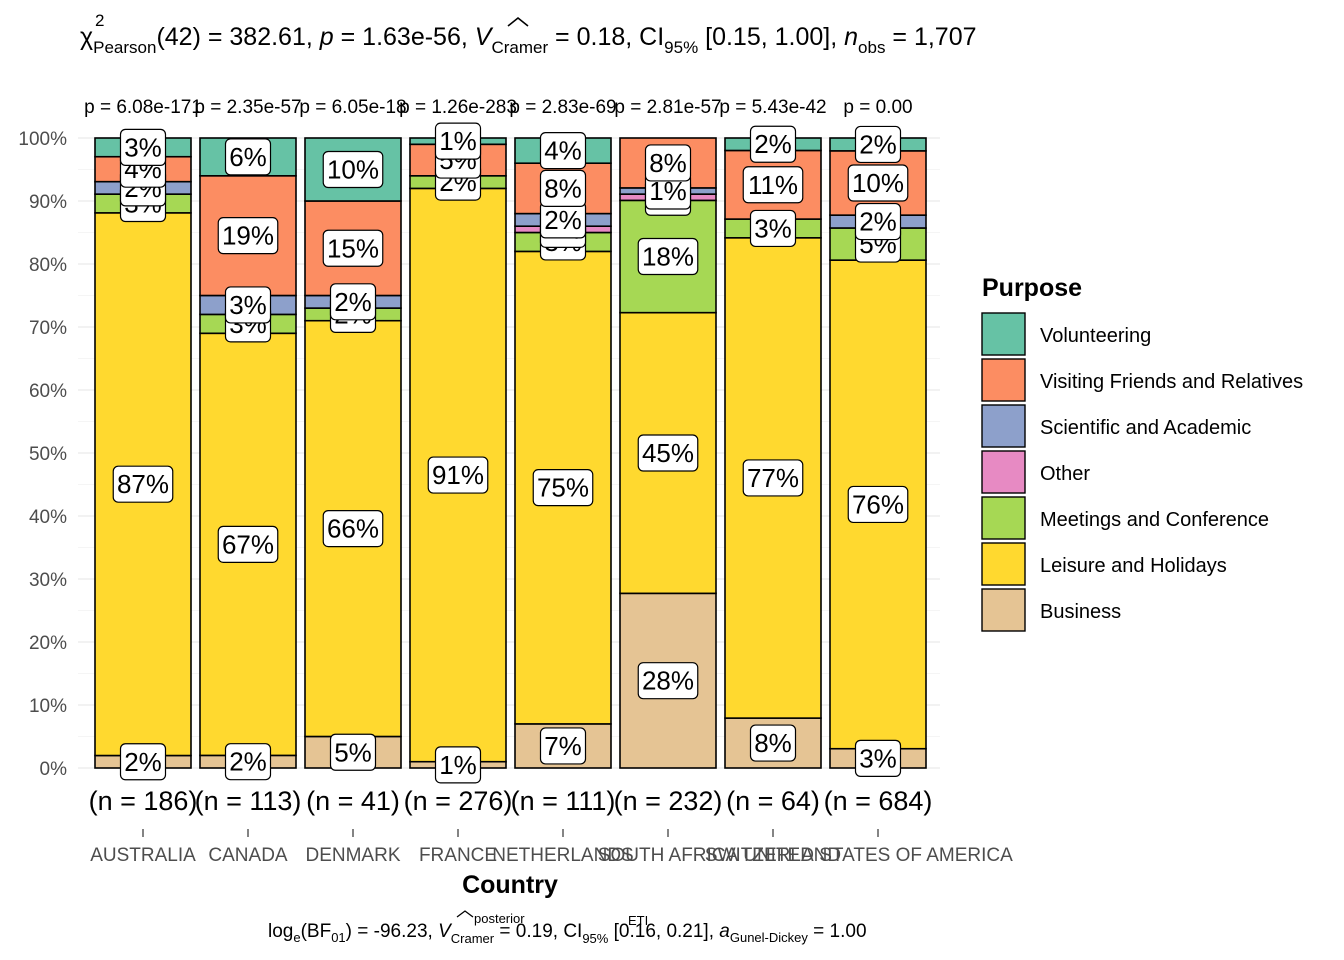 The height and width of the screenshot is (960, 1344). I want to click on caption-ci-sub: 95%, so click(595, 938).